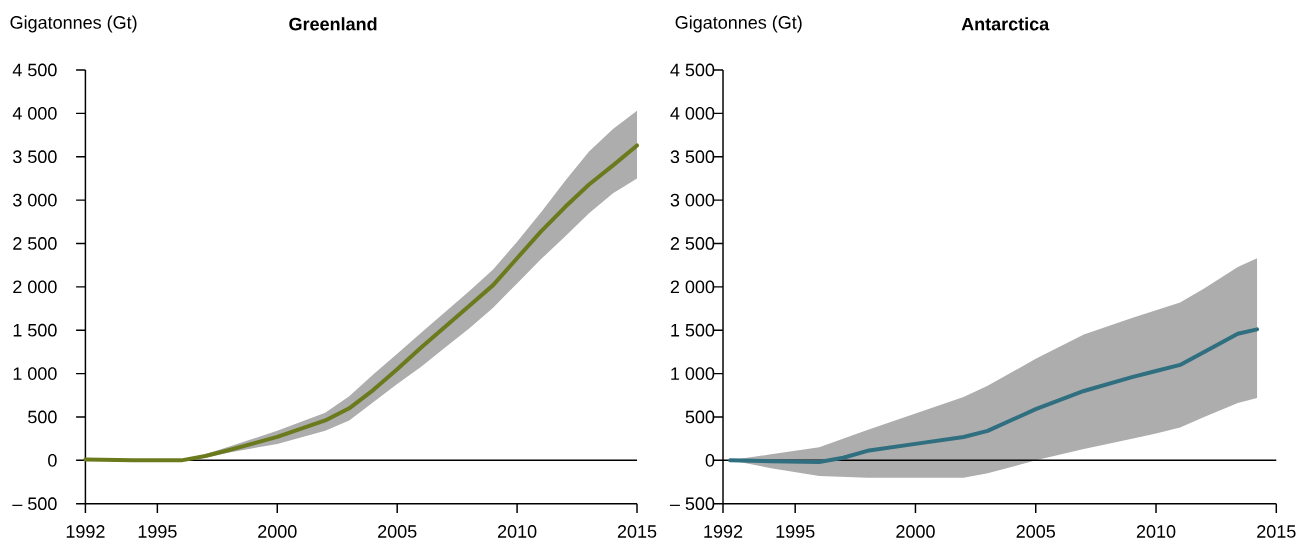 The height and width of the screenshot is (541, 1298). I want to click on chart-title: Greenland, so click(333, 24).